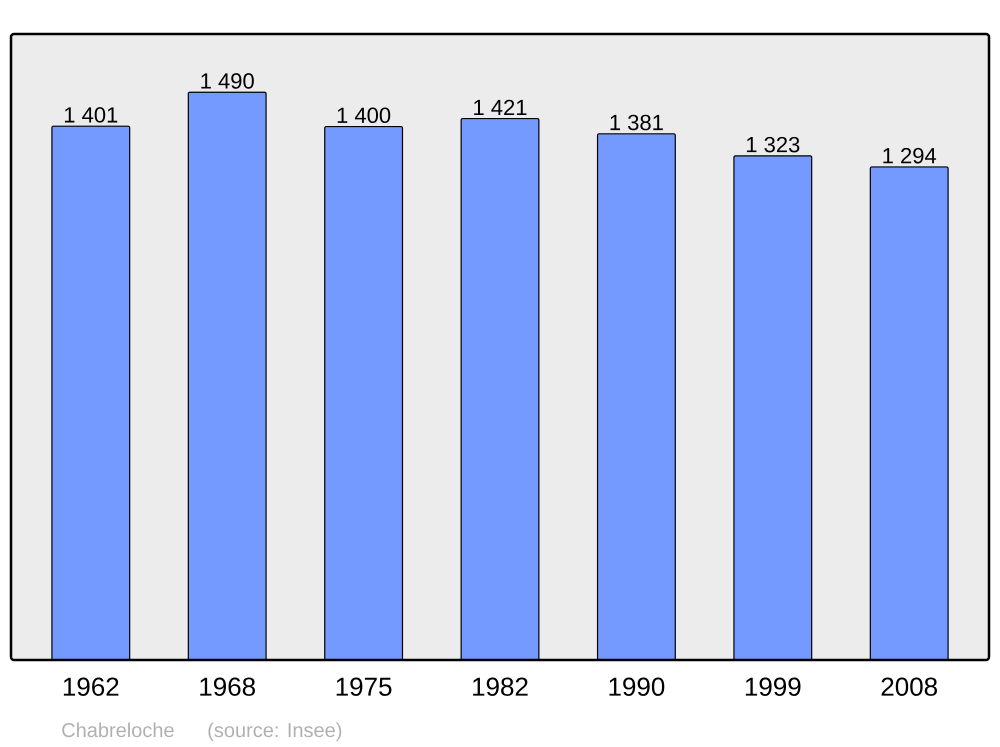  What do you see at coordinates (227, 81) in the screenshot?
I see `data-label: 1 490` at bounding box center [227, 81].